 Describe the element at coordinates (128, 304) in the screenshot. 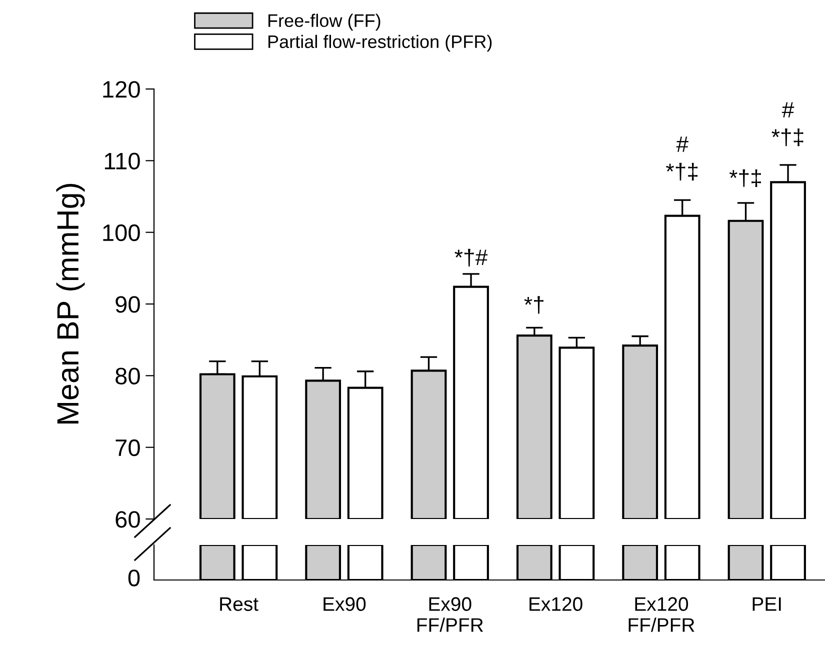

I see `y-tick-label: 90` at that location.